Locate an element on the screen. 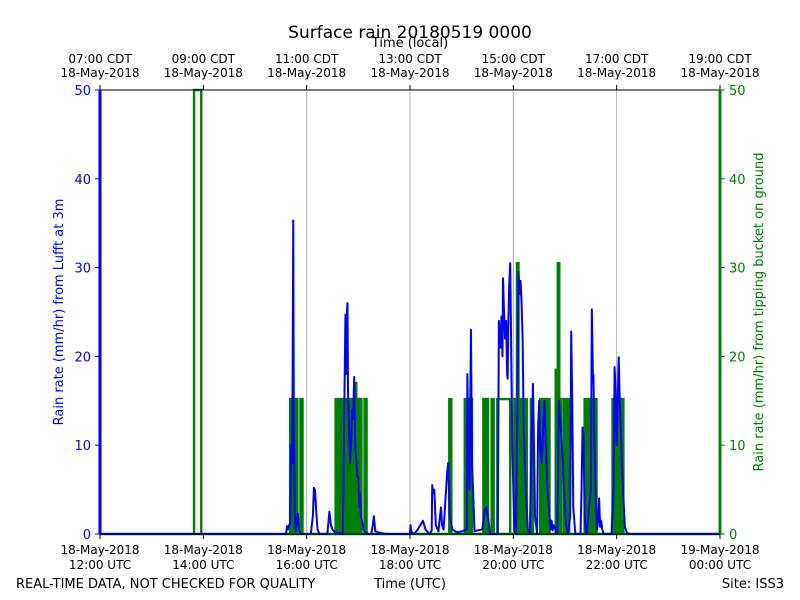 This screenshot has height=600, width=800. x-tick-label-top-time: 13:00 CDT is located at coordinates (410, 59).